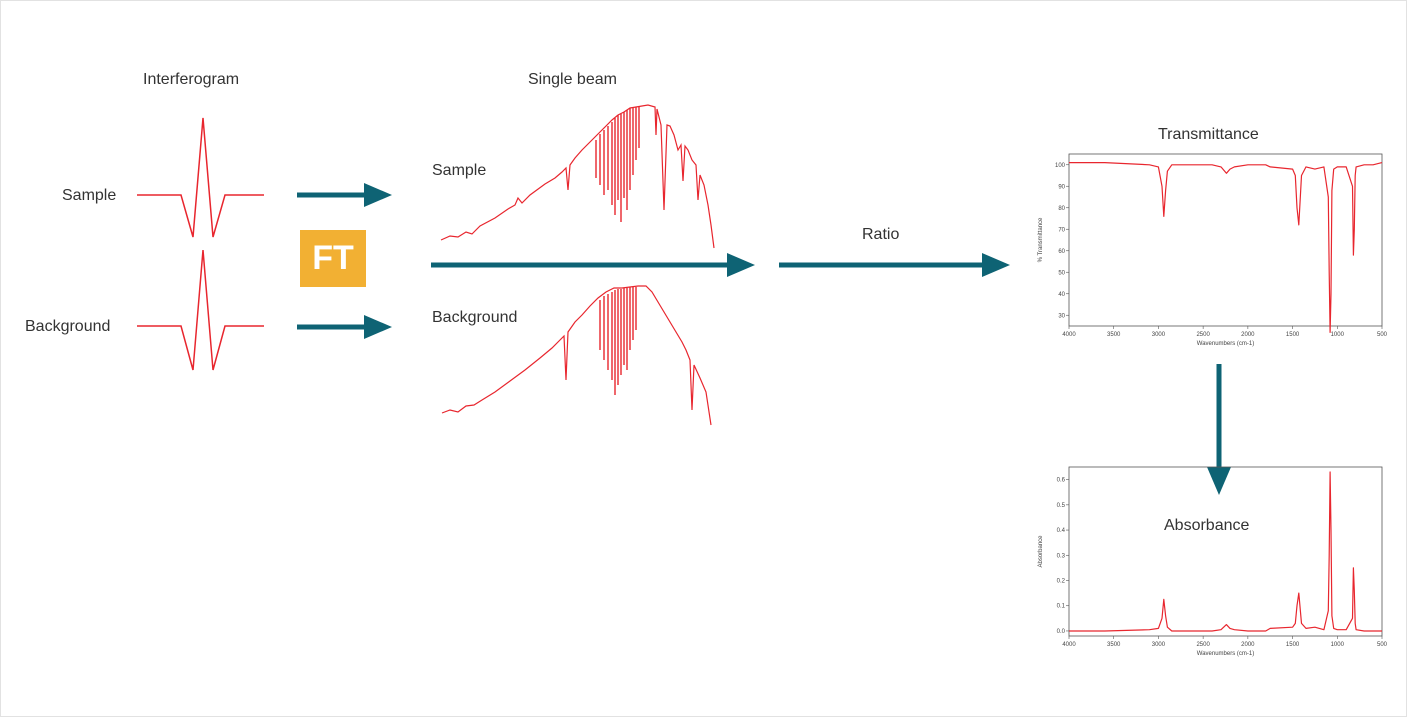  I want to click on absorbance-y-tick-label: 0.3, so click(1061, 556).